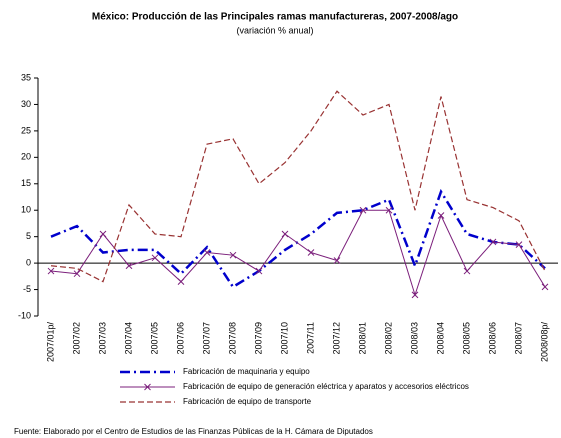 The width and height of the screenshot is (561, 438). Describe the element at coordinates (154, 338) in the screenshot. I see `x-tick-label: 2007/05` at that location.